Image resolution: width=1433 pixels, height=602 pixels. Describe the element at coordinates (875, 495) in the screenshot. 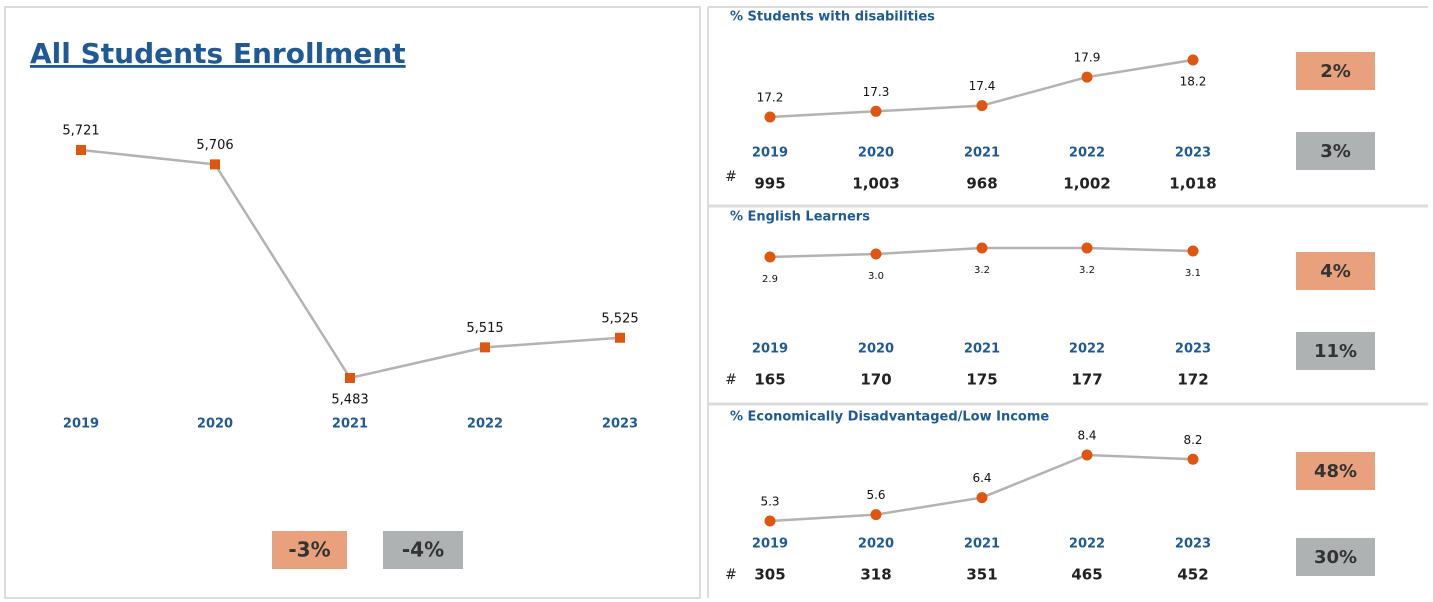

I see `data-label: 5.6` at that location.